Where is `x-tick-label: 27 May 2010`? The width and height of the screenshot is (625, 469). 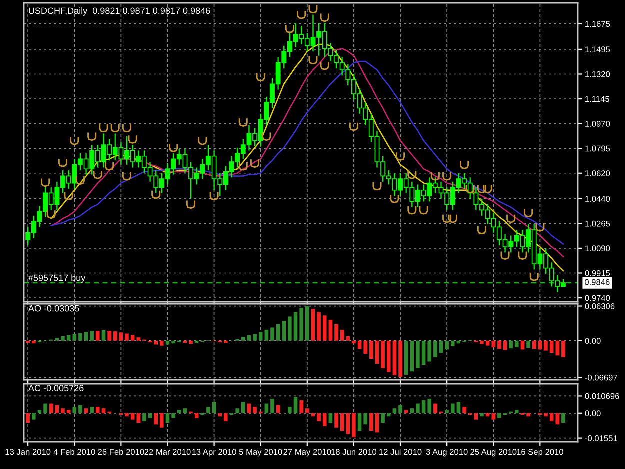
x-tick-label: 27 May 2010 is located at coordinates (308, 453).